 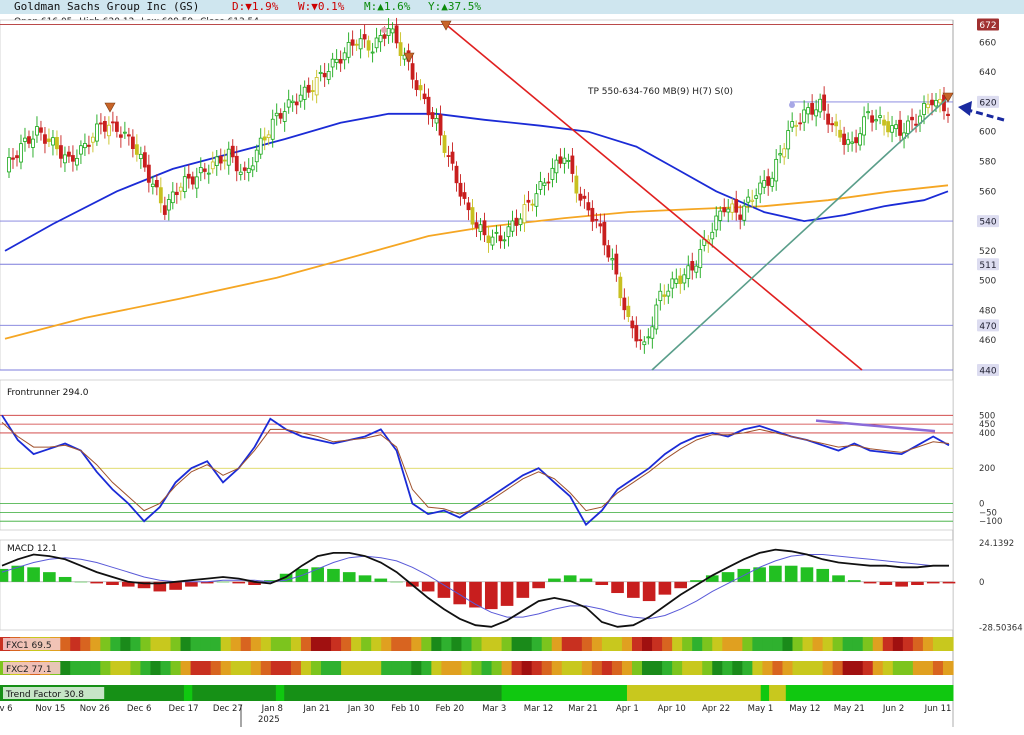 I want to click on x-tick-label: Apr 1, so click(x=627, y=709).